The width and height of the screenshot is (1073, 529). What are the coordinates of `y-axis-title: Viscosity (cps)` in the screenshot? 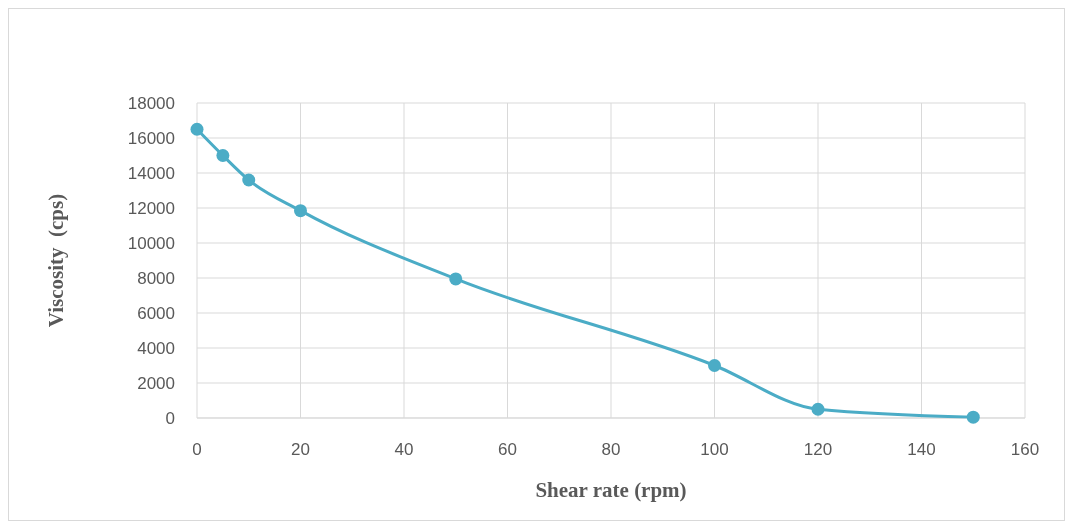 It's located at (56, 260).